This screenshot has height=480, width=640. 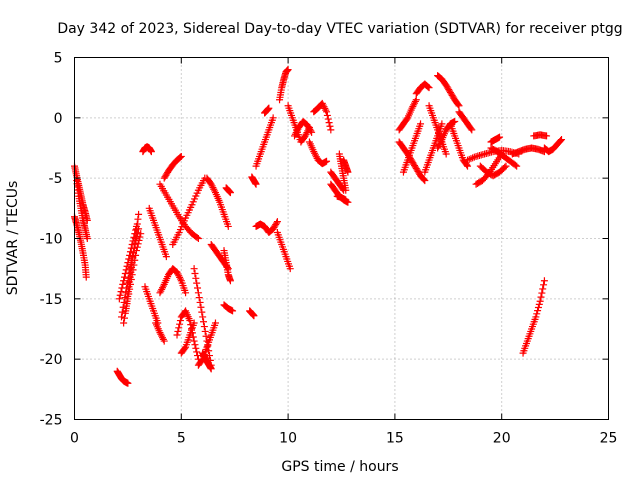 I want to click on x-axis-label: GPS time / hours, so click(x=339, y=467).